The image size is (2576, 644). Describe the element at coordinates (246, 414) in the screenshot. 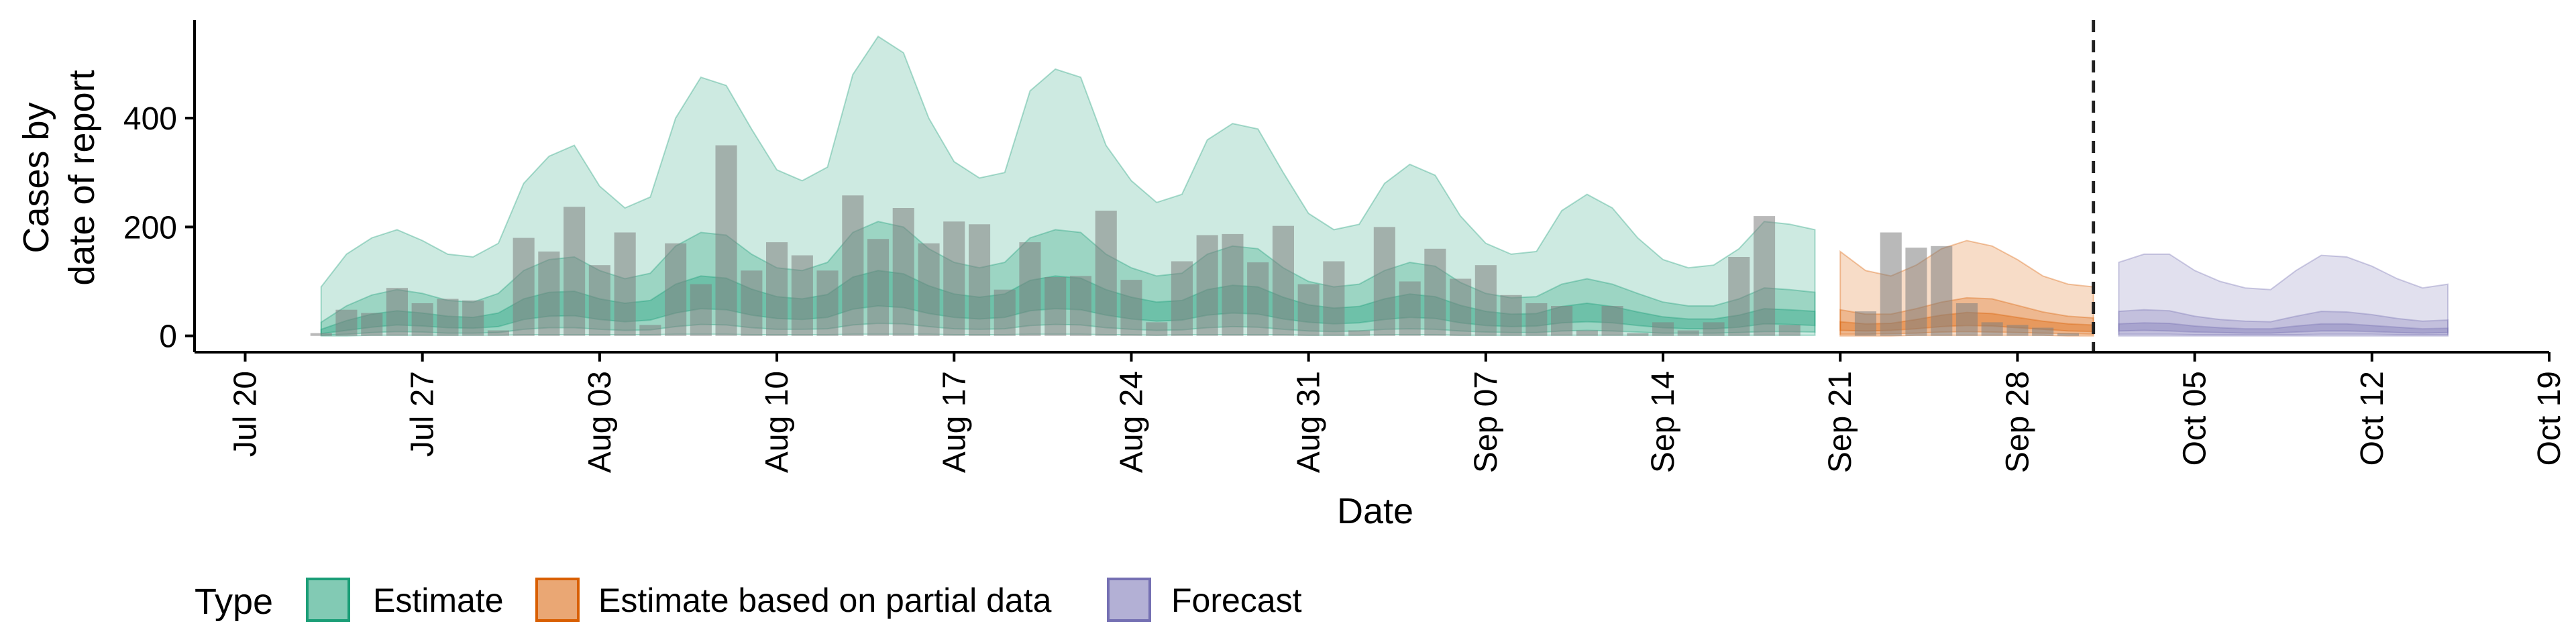

I see `x-tick-label: Jul 20` at that location.